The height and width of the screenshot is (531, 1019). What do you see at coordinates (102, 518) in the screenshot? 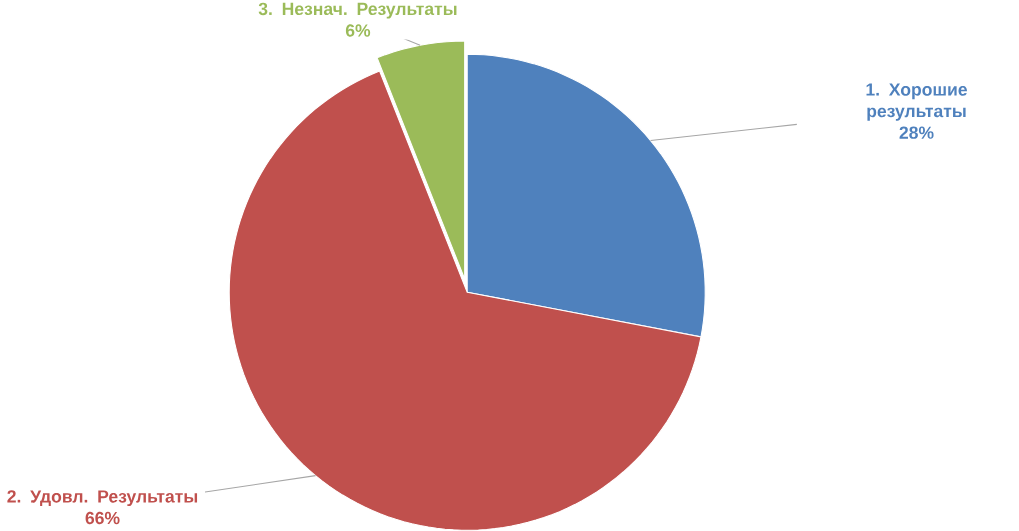
I see `data-label: 66%` at bounding box center [102, 518].